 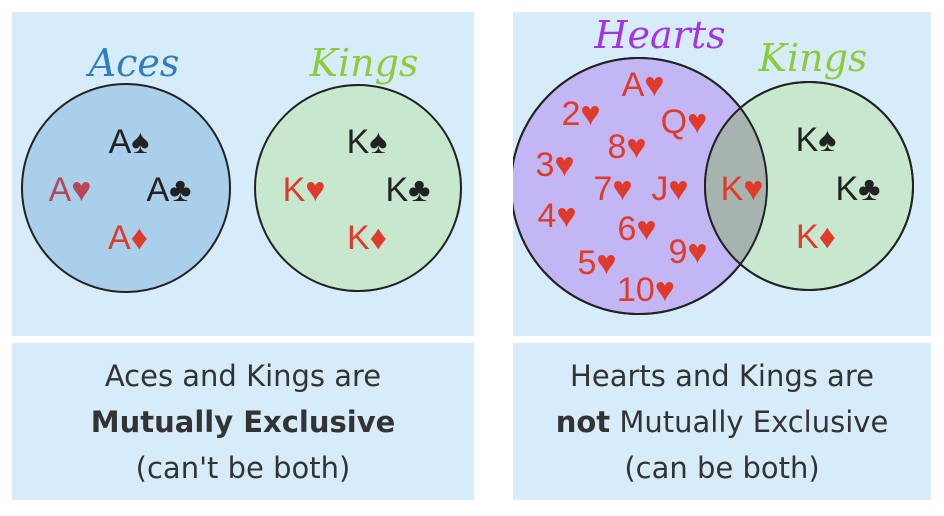 I want to click on card-king-clubs: K♣, so click(x=408, y=190).